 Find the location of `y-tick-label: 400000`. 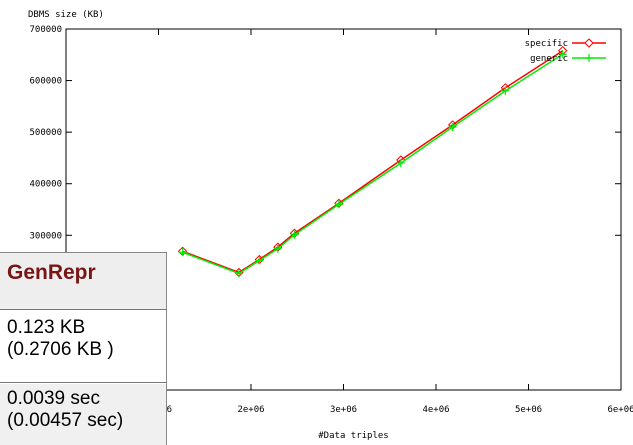

y-tick-label: 400000 is located at coordinates (45, 185).